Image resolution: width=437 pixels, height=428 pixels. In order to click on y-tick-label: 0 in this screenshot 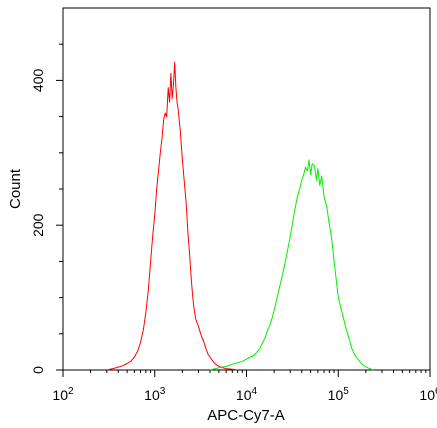, I will do `click(38, 370)`.